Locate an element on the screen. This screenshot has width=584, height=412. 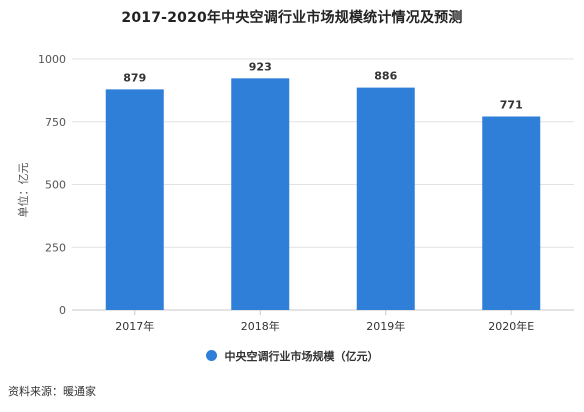
x-tick-label: 2017年 is located at coordinates (134, 326).